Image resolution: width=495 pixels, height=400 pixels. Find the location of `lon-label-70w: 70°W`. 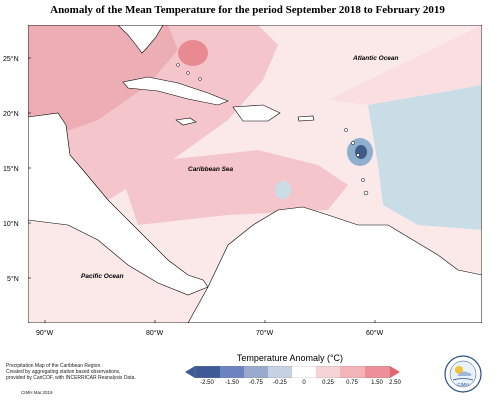

lon-label-70w: 70°W is located at coordinates (265, 333).